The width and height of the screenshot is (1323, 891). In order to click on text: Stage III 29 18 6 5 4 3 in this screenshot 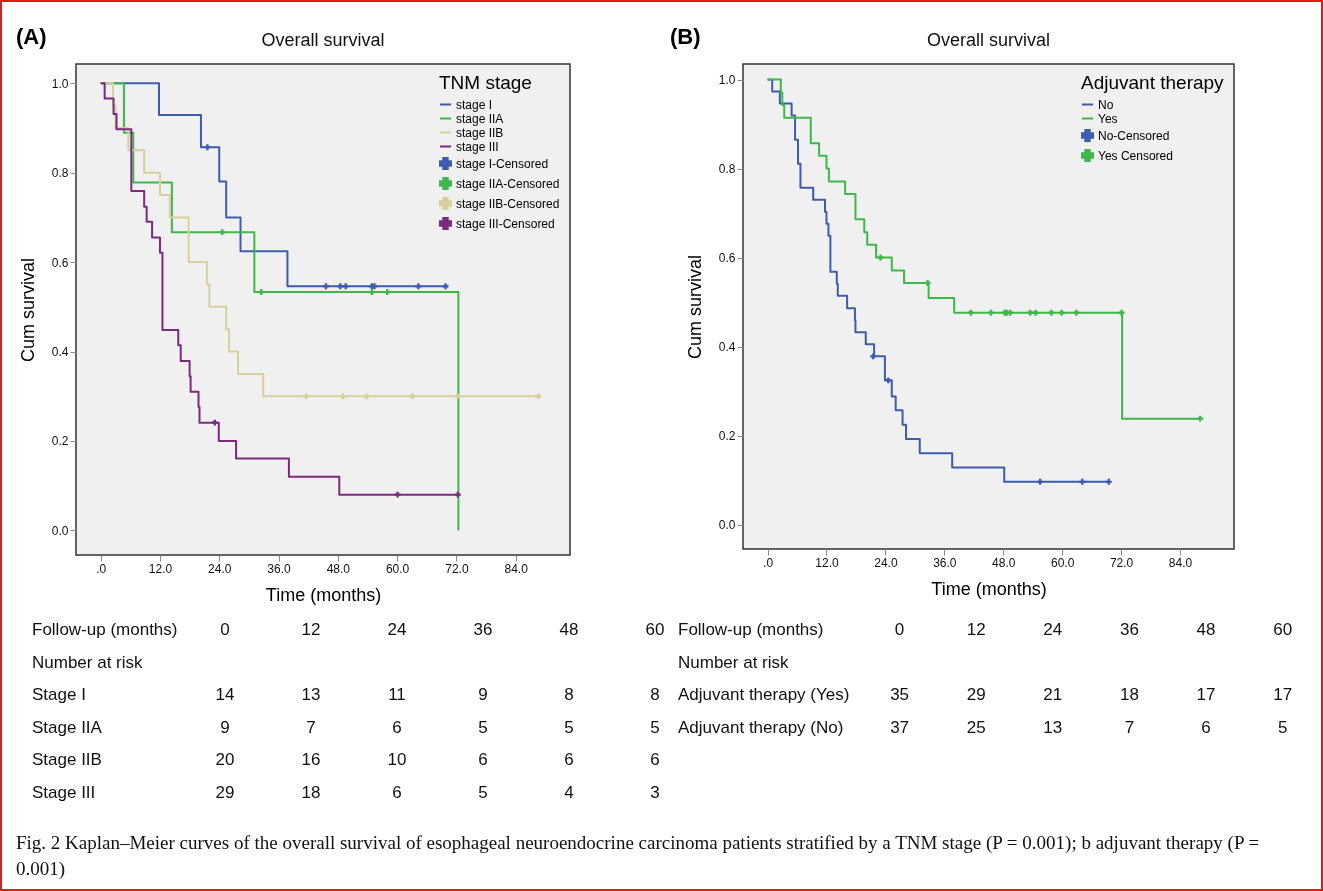, I will do `click(346, 792)`.